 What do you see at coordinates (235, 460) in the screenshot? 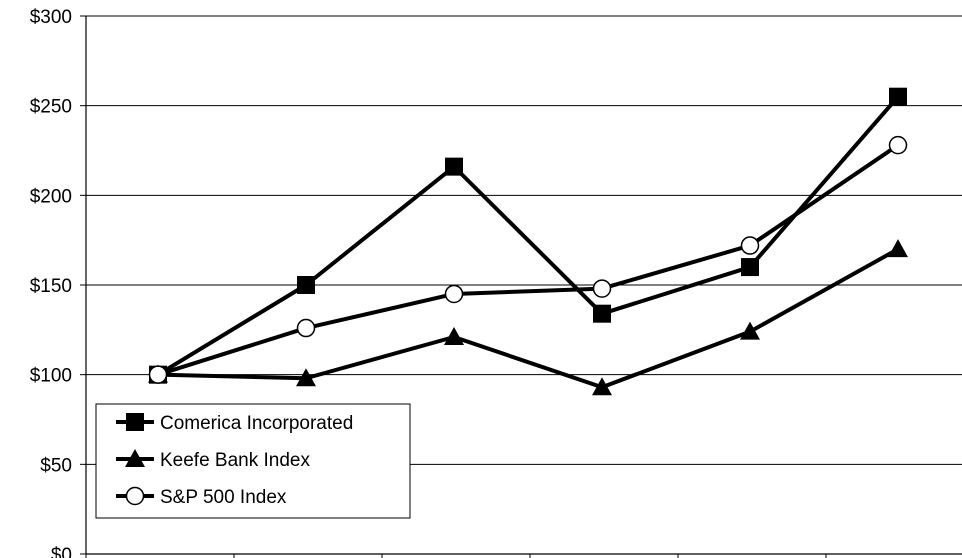
I see `legend-label: Keefe Bank Index` at bounding box center [235, 460].